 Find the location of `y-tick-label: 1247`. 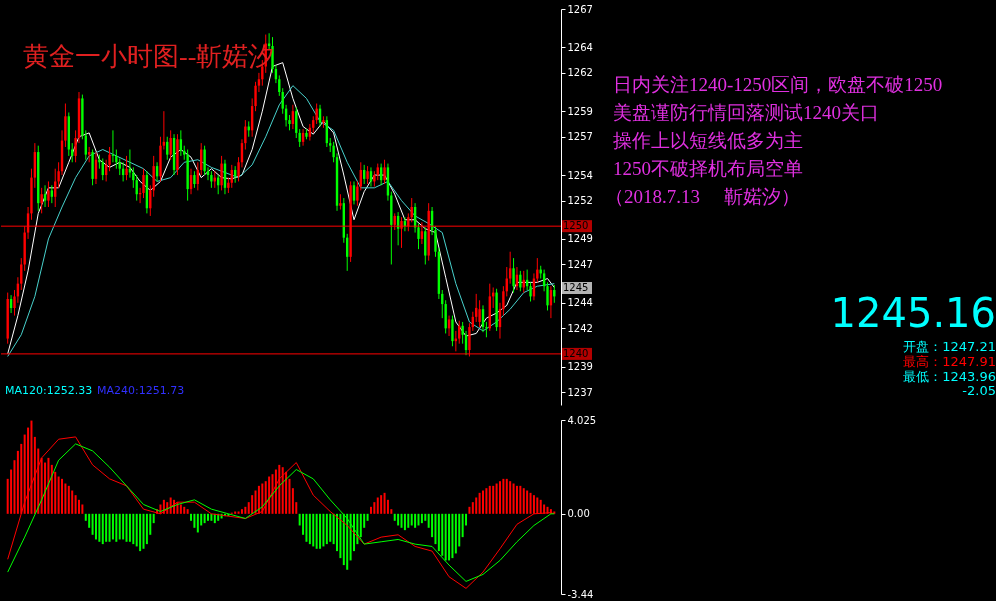

y-tick-label: 1247 is located at coordinates (580, 264).